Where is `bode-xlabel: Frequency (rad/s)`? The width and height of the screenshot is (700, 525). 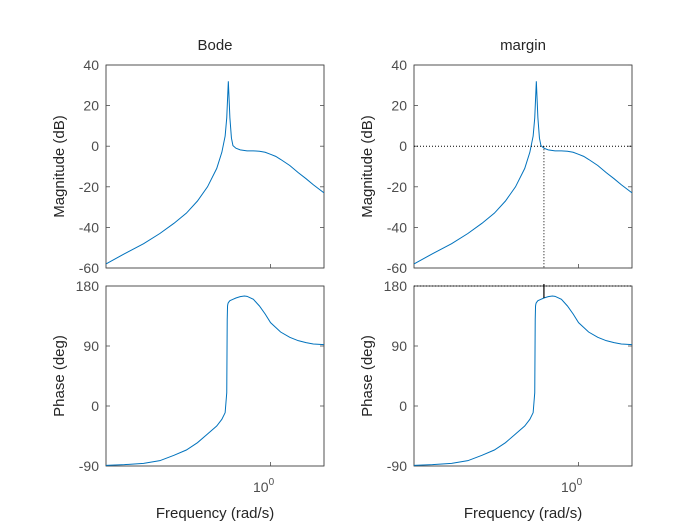 bode-xlabel: Frequency (rad/s) is located at coordinates (215, 513).